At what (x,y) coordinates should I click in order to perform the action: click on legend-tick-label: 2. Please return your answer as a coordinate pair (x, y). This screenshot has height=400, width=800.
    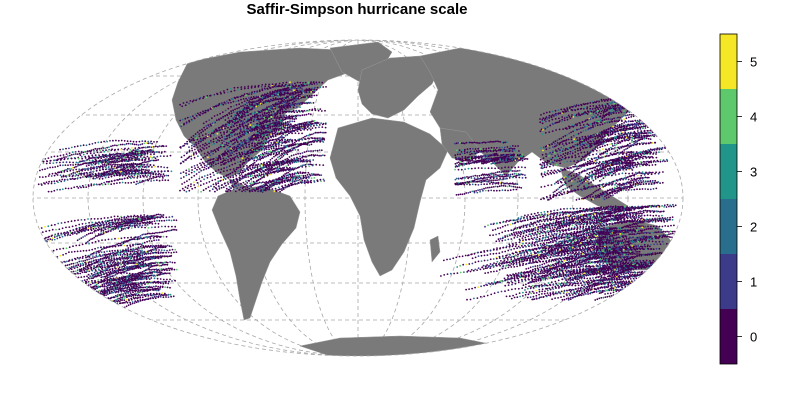
    Looking at the image, I should click on (753, 227).